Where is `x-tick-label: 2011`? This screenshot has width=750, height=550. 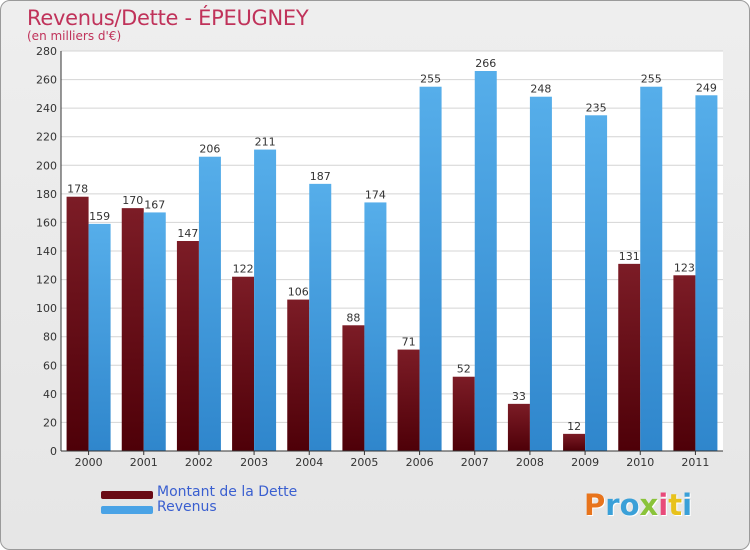 x-tick-label: 2011 is located at coordinates (695, 462).